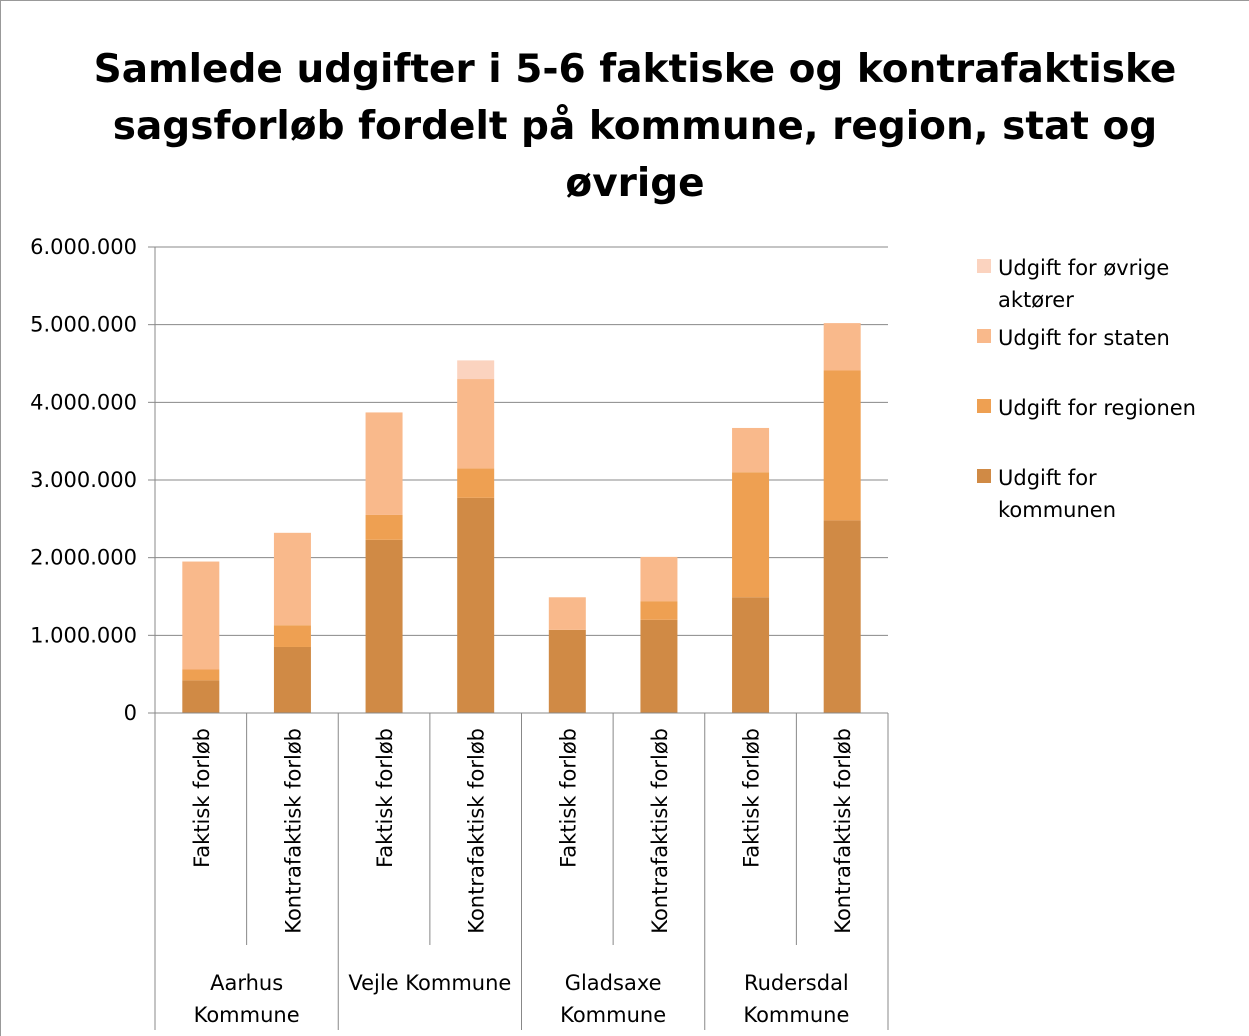  I want to click on y-tick-label: 0, so click(130, 713).